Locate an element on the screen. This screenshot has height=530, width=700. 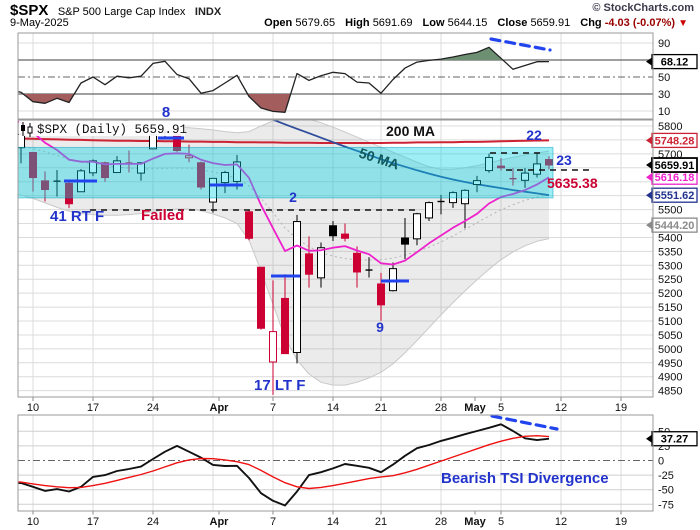
svg-text: 37.27 is located at coordinates (675, 440).